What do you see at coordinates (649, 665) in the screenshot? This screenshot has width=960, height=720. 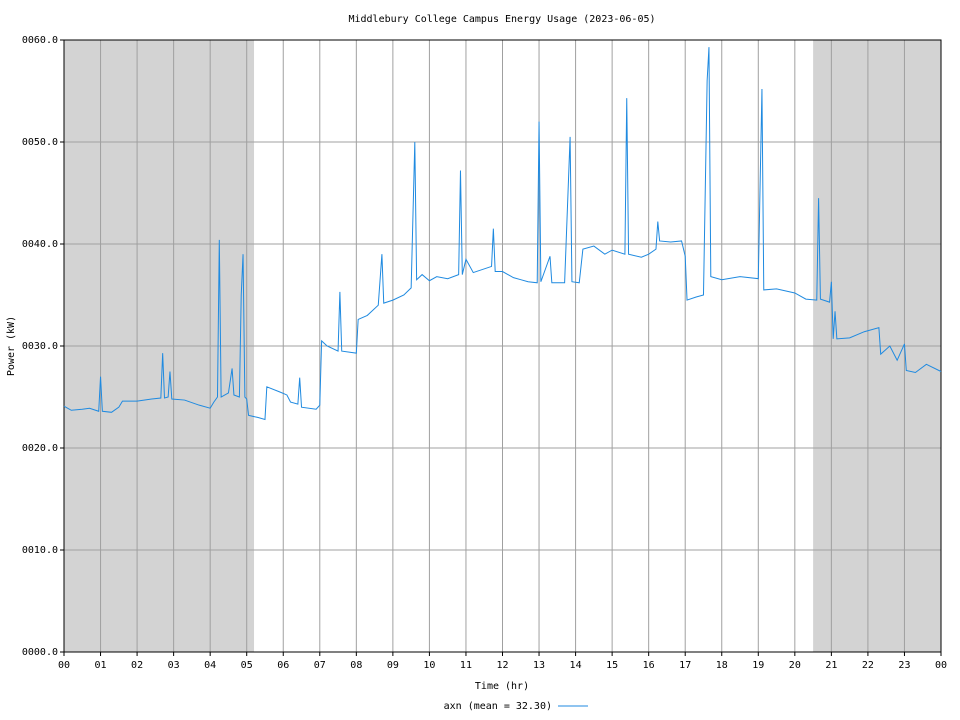 I see `x-tick-label: 16` at bounding box center [649, 665].